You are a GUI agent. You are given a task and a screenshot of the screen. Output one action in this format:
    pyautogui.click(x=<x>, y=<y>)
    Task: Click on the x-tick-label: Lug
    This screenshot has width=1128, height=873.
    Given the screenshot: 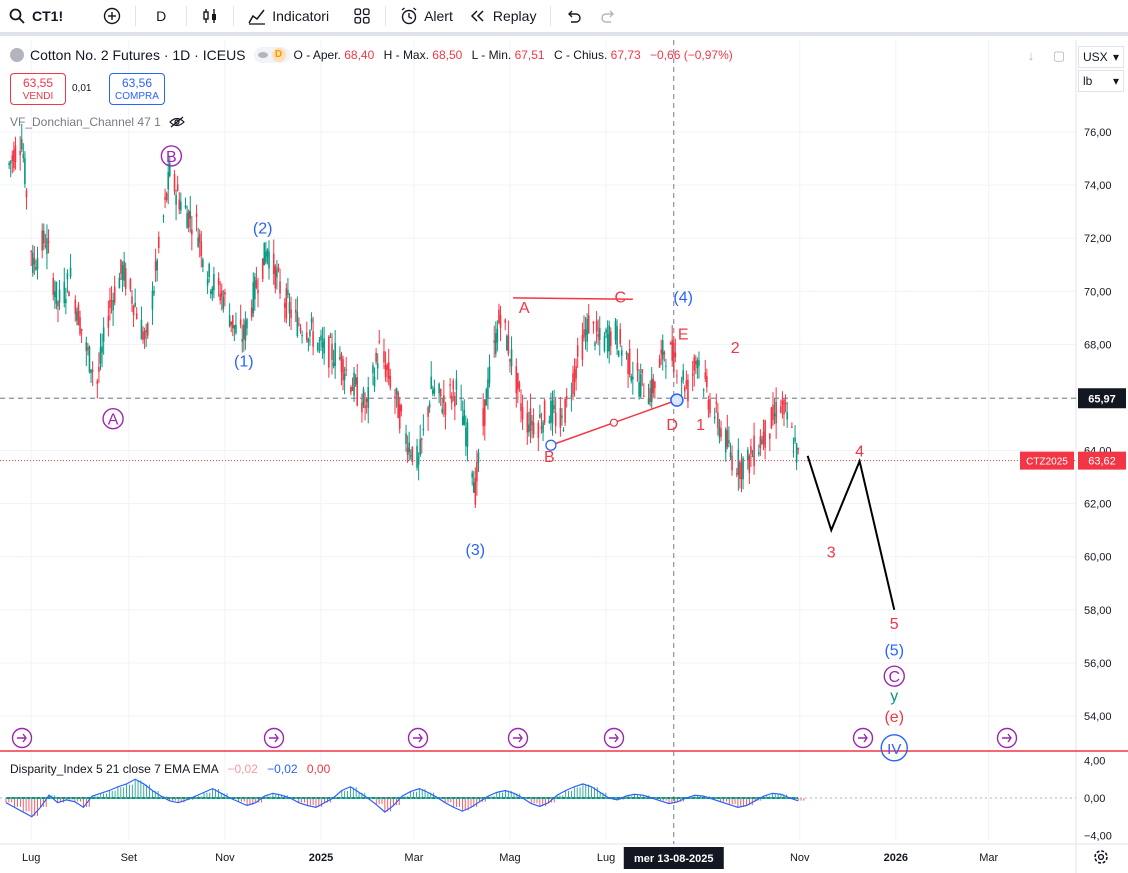 What is the action you would take?
    pyautogui.click(x=606, y=858)
    